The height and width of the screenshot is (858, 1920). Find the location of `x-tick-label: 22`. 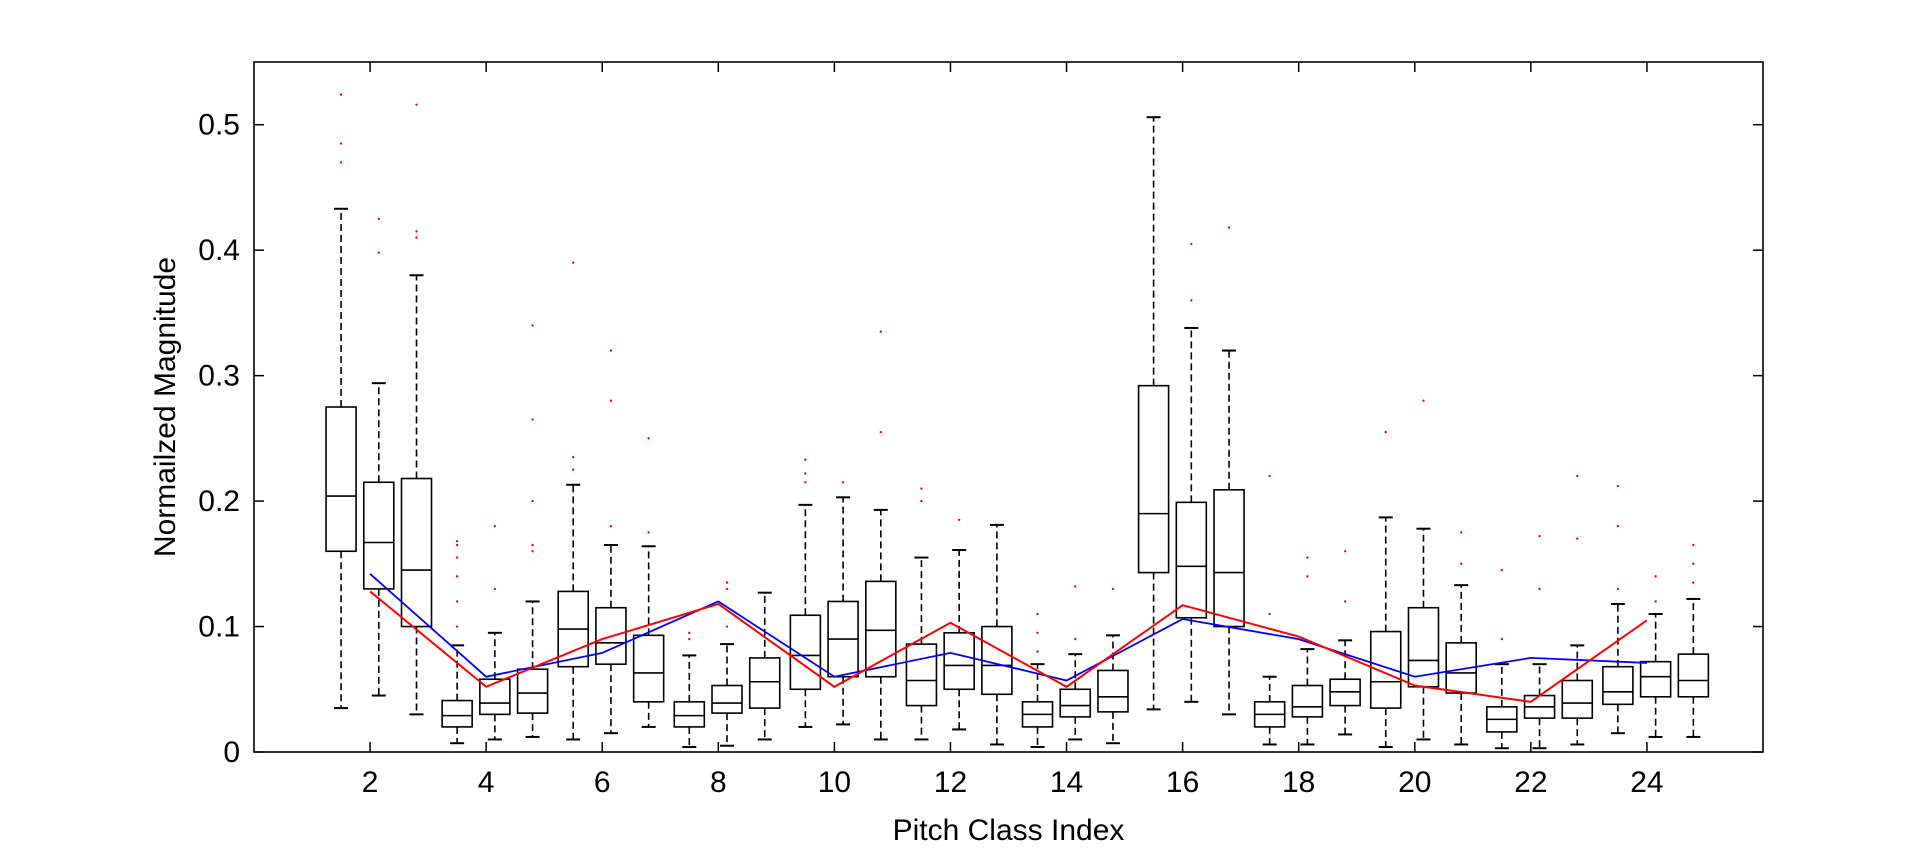

x-tick-label: 22 is located at coordinates (1530, 782).